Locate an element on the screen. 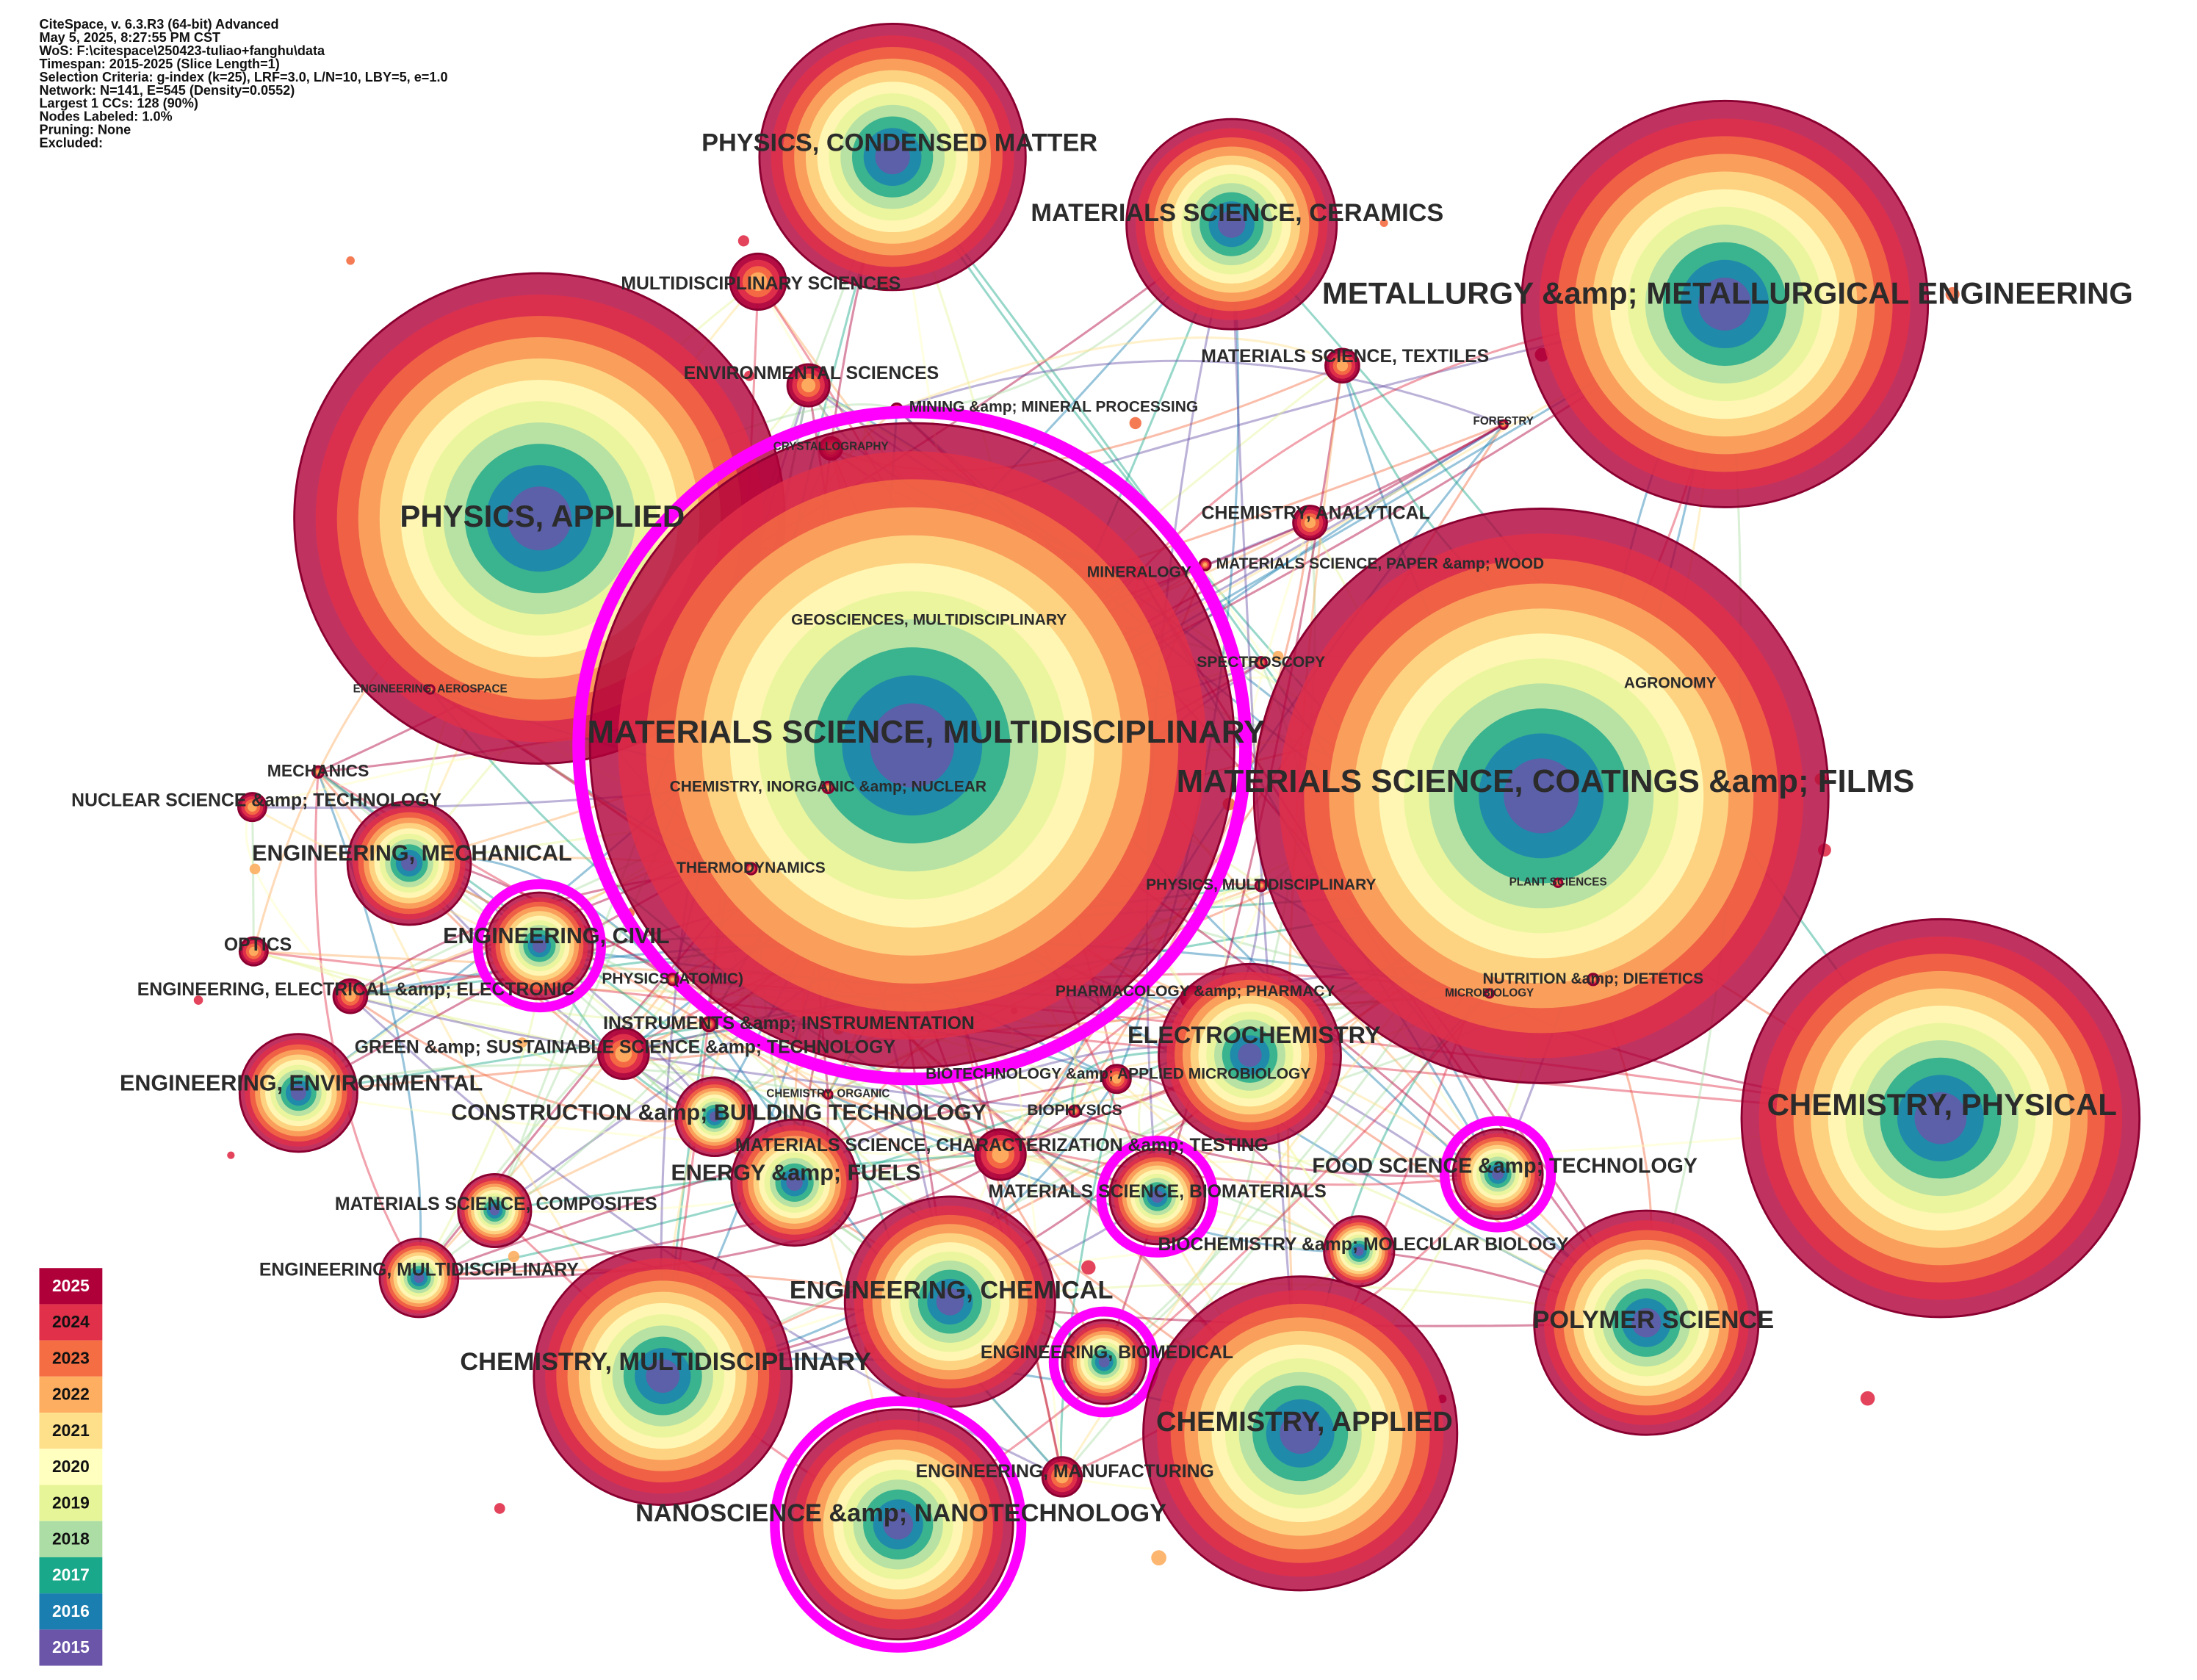  node-label: ENERGY &amp; FUELS is located at coordinates (795, 1172).